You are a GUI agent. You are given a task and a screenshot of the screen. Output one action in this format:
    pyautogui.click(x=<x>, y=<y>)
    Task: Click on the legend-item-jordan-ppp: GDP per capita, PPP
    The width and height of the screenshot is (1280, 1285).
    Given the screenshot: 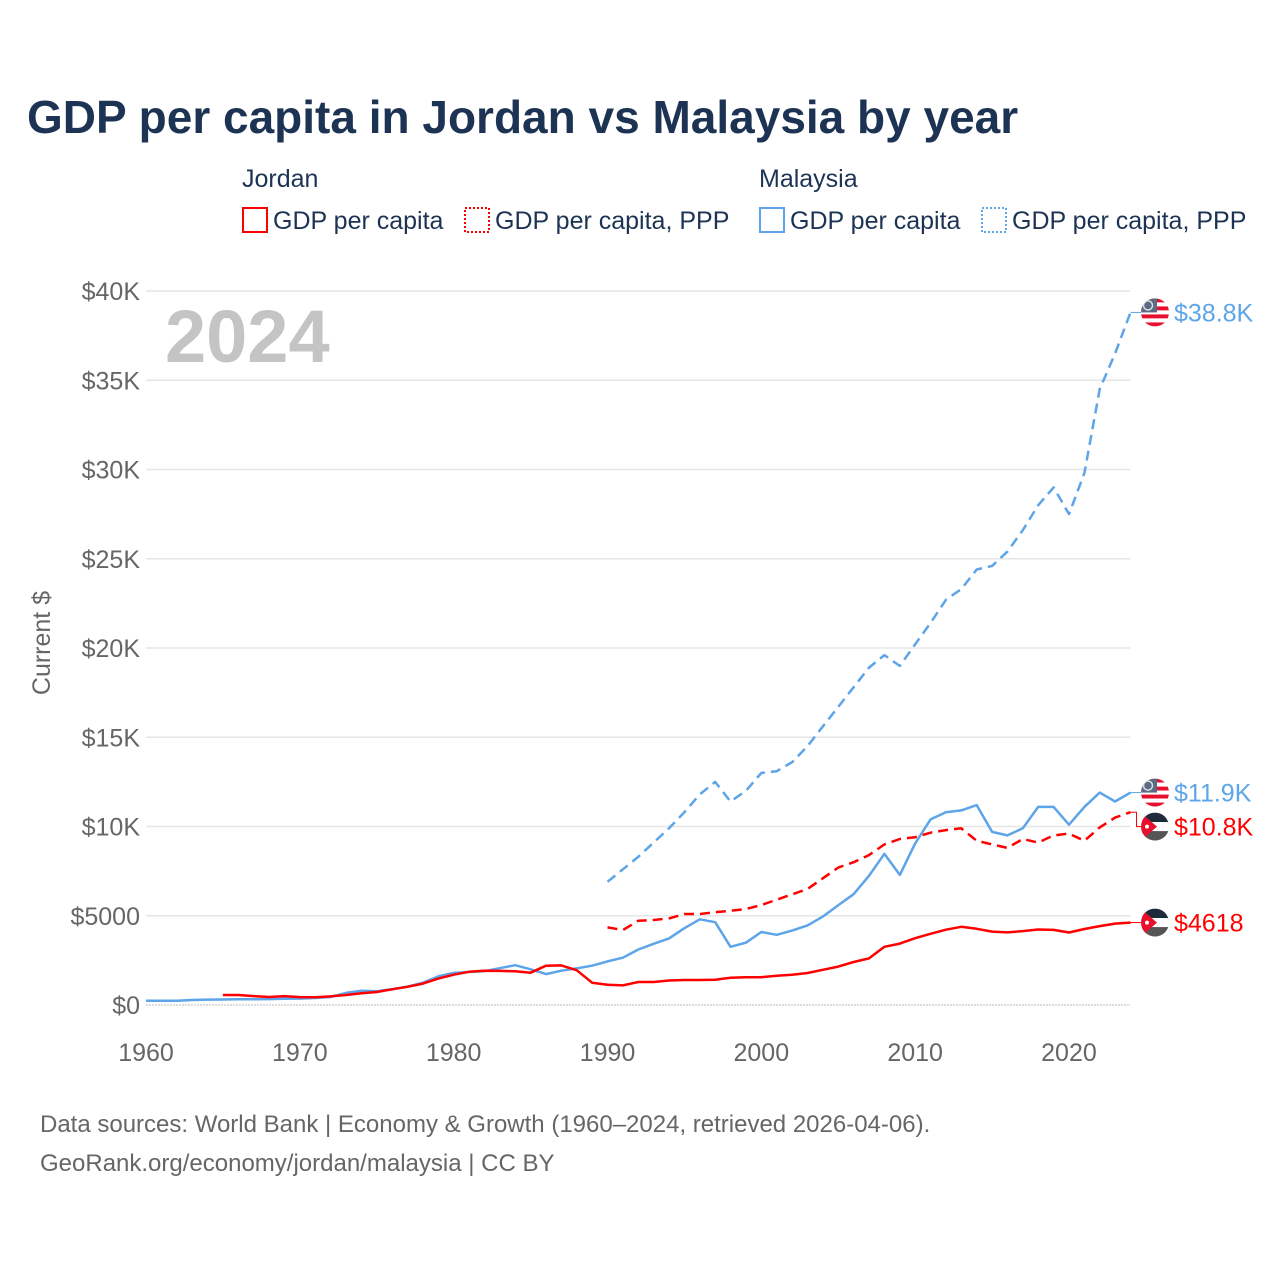 What is the action you would take?
    pyautogui.click(x=596, y=221)
    